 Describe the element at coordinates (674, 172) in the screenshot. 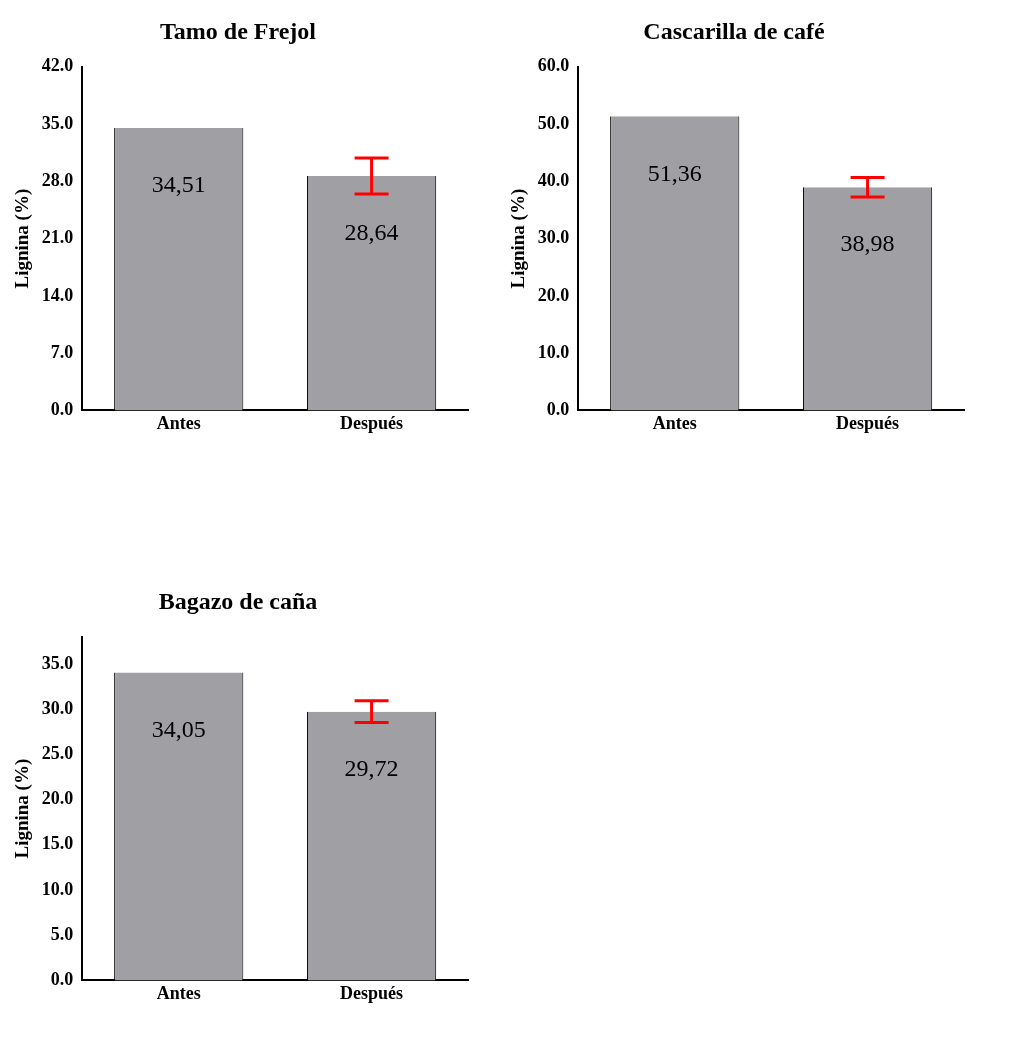

I see `data-label: 51,36` at that location.